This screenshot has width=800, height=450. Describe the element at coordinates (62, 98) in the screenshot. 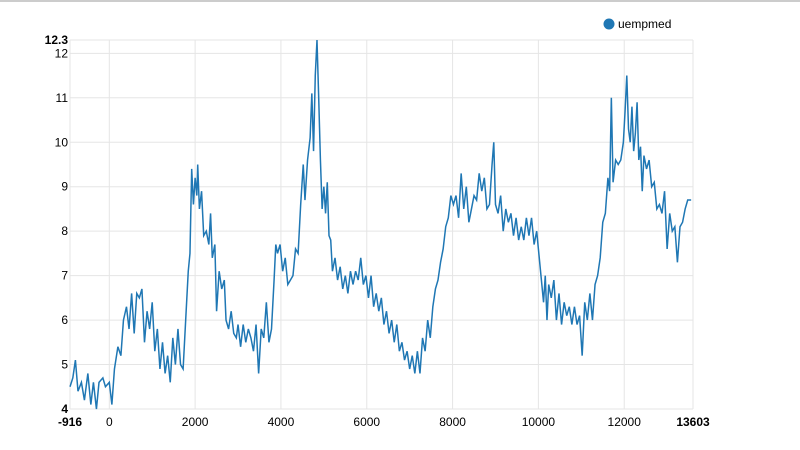

I see `y-tick-label: 11` at that location.